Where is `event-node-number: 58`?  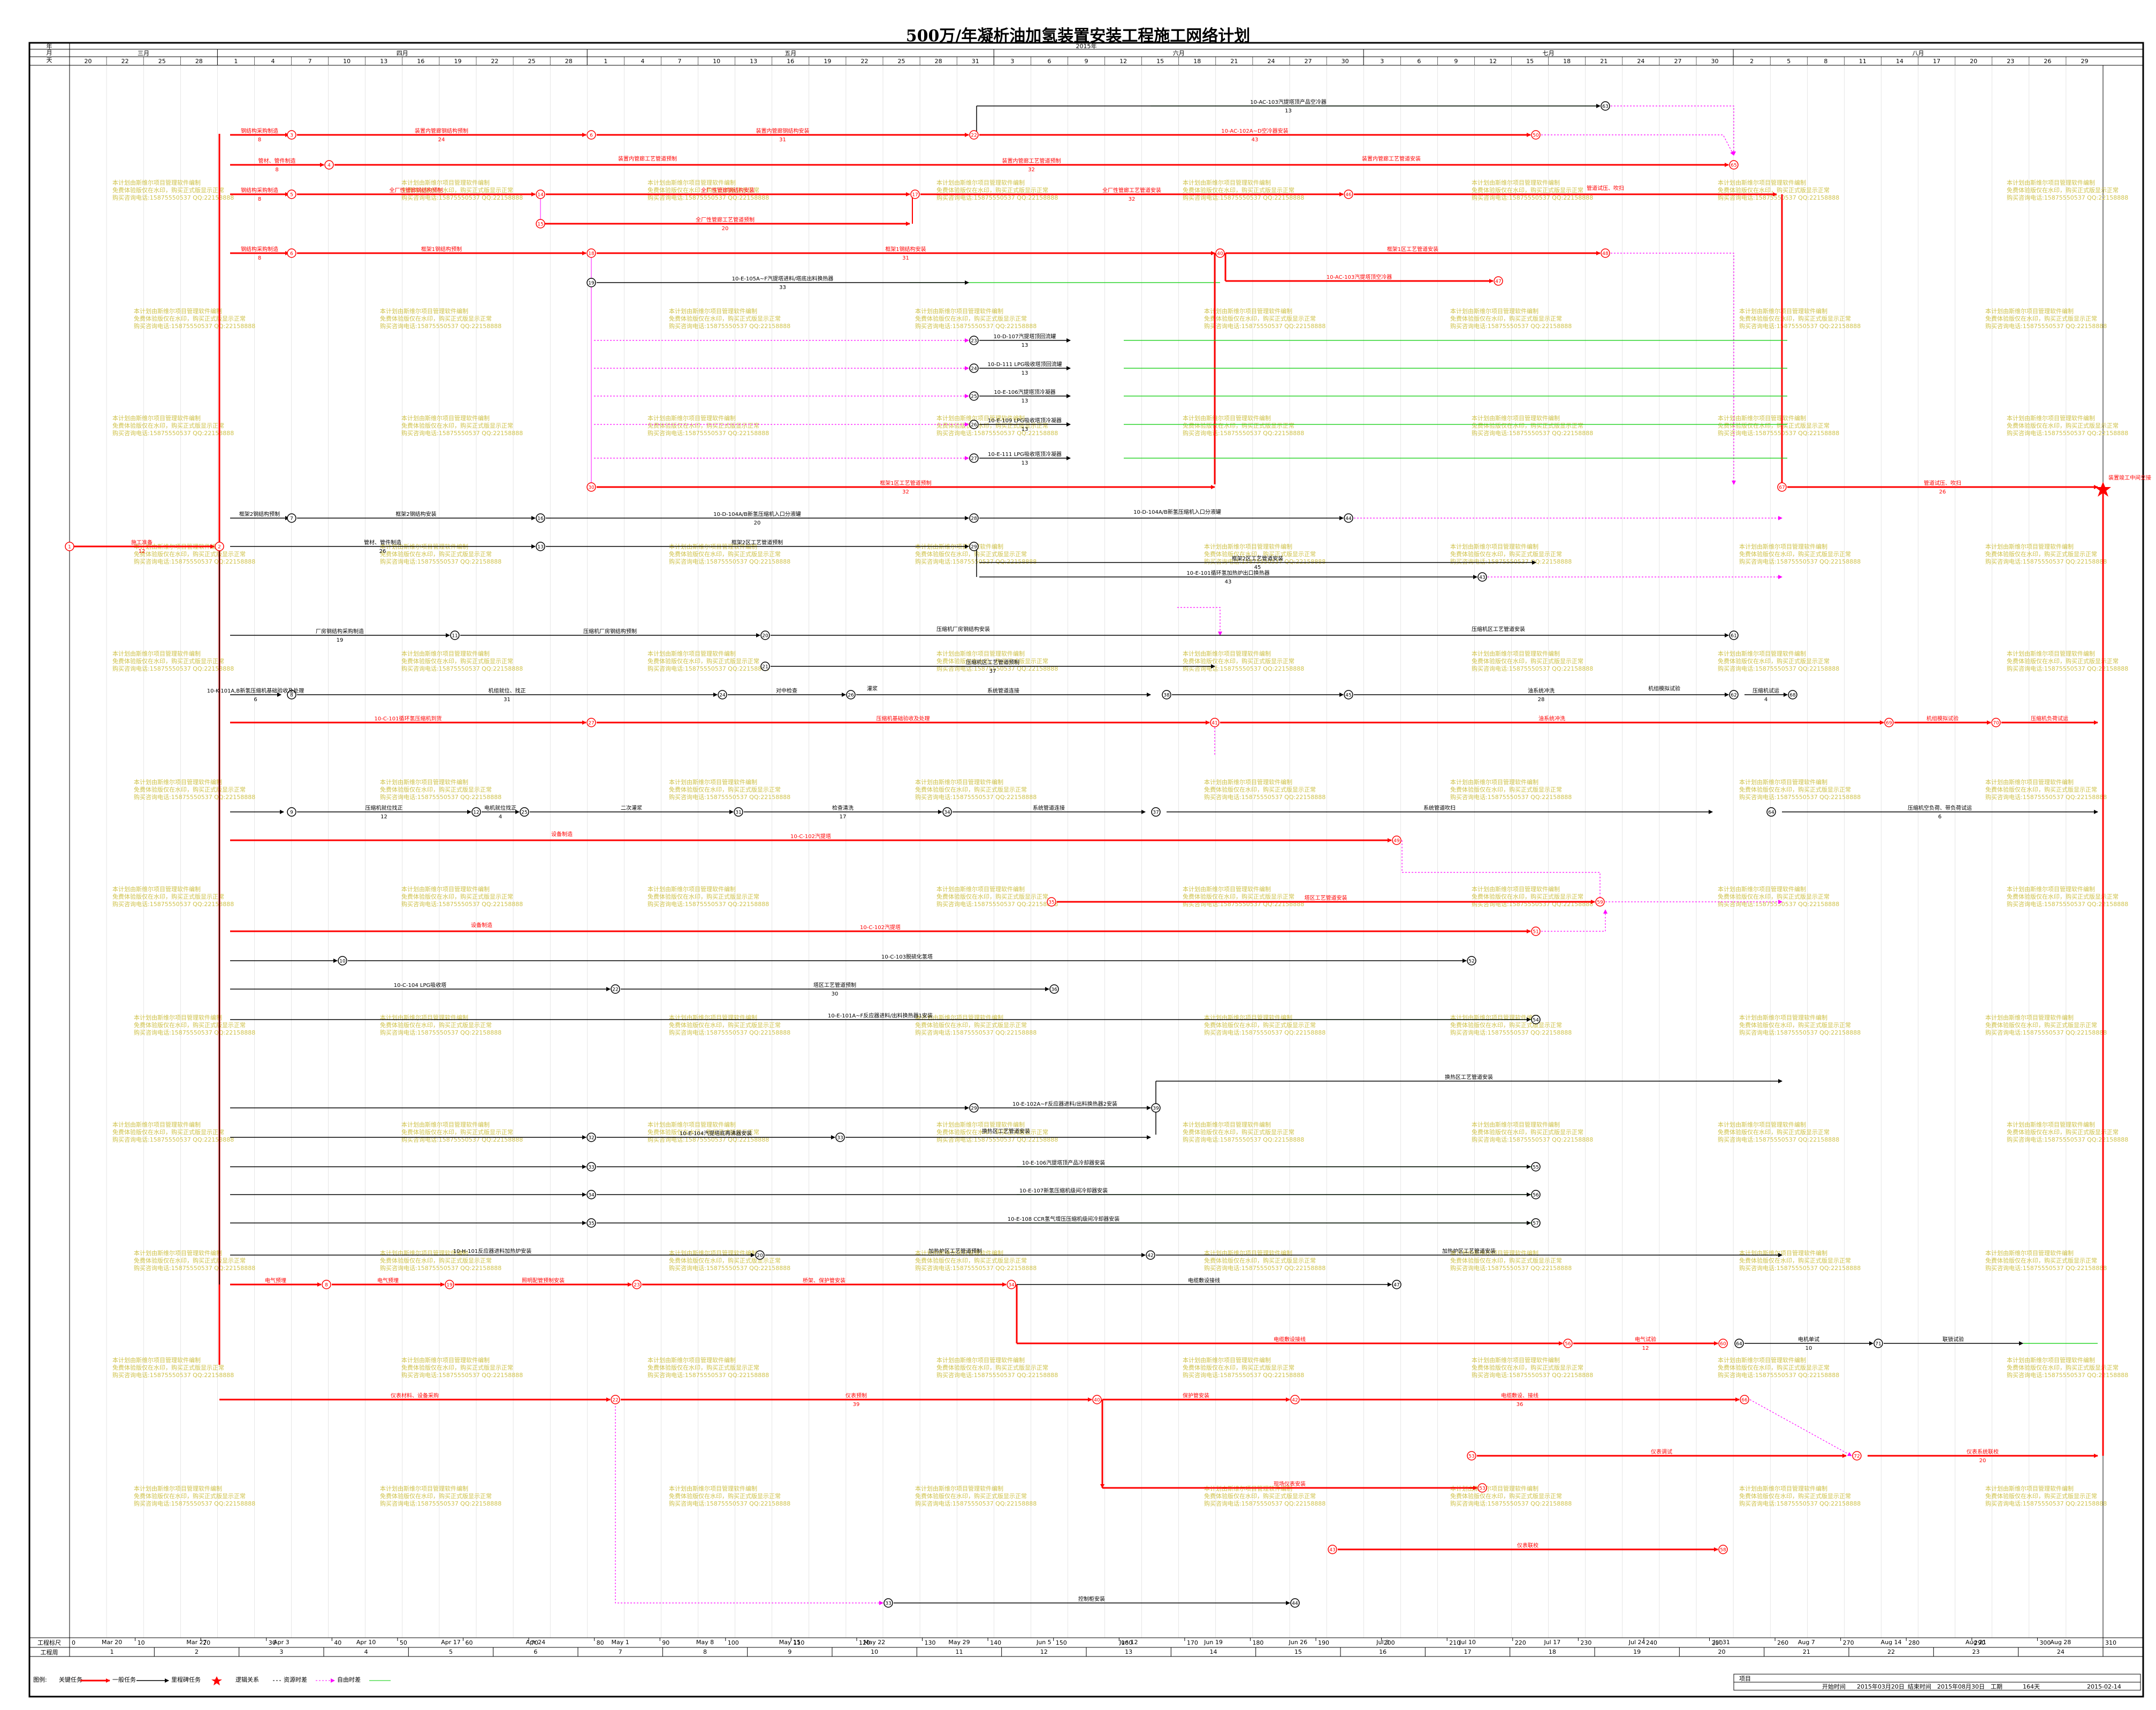
event-node-number: 58 is located at coordinates (1723, 1550).